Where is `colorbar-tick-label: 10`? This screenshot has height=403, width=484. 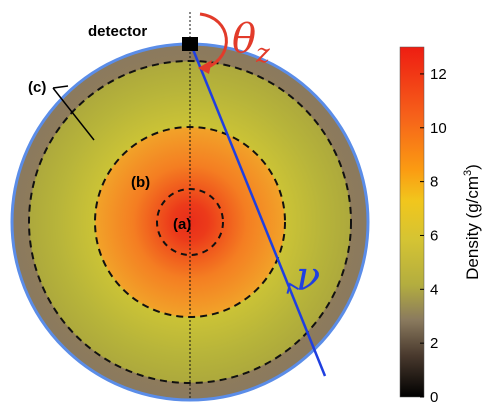 colorbar-tick-label: 10 is located at coordinates (438, 128).